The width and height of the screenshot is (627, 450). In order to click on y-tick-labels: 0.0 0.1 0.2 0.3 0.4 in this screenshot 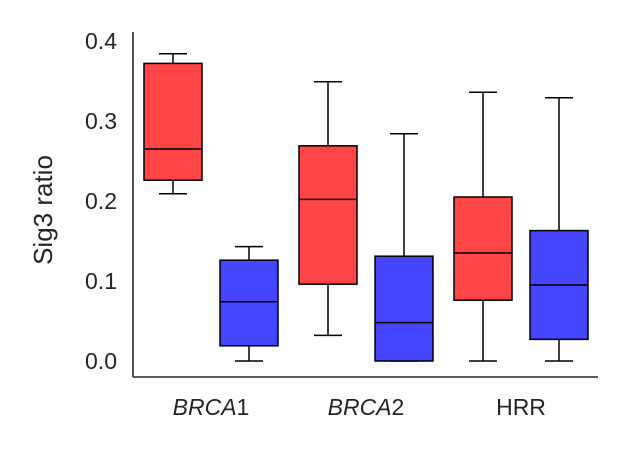, I will do `click(101, 201)`.